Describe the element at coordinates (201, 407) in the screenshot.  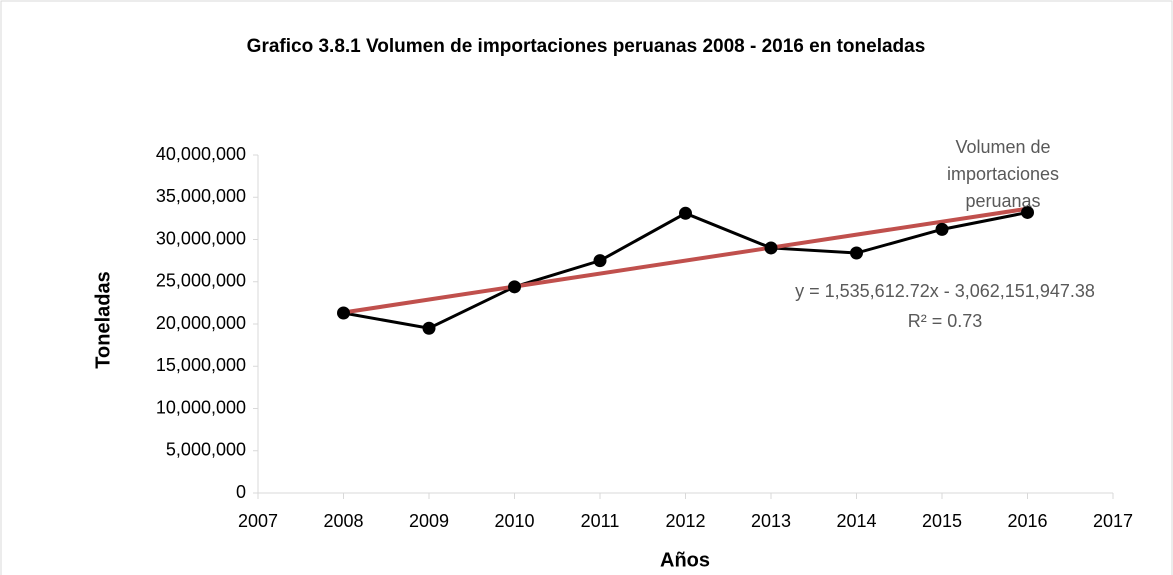
I see `y-tick-label: 10,000,000` at that location.